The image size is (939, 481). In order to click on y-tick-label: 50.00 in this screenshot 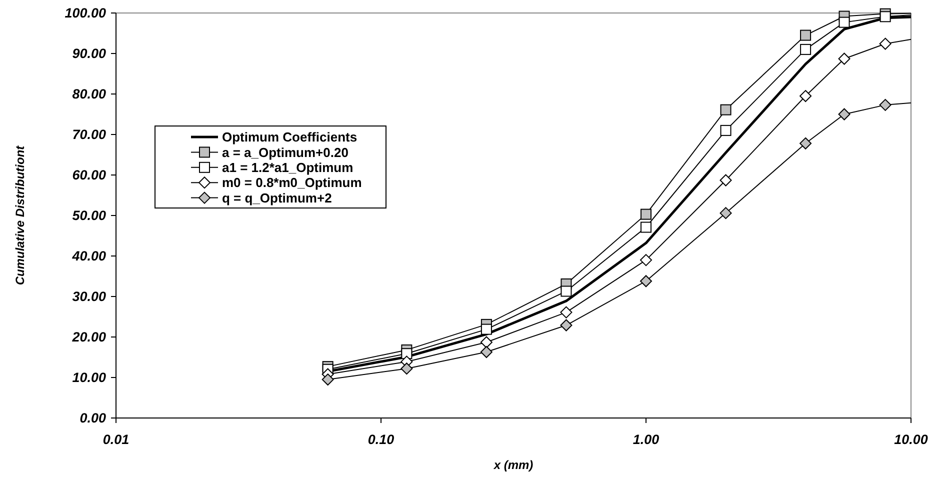, I will do `click(89, 216)`.